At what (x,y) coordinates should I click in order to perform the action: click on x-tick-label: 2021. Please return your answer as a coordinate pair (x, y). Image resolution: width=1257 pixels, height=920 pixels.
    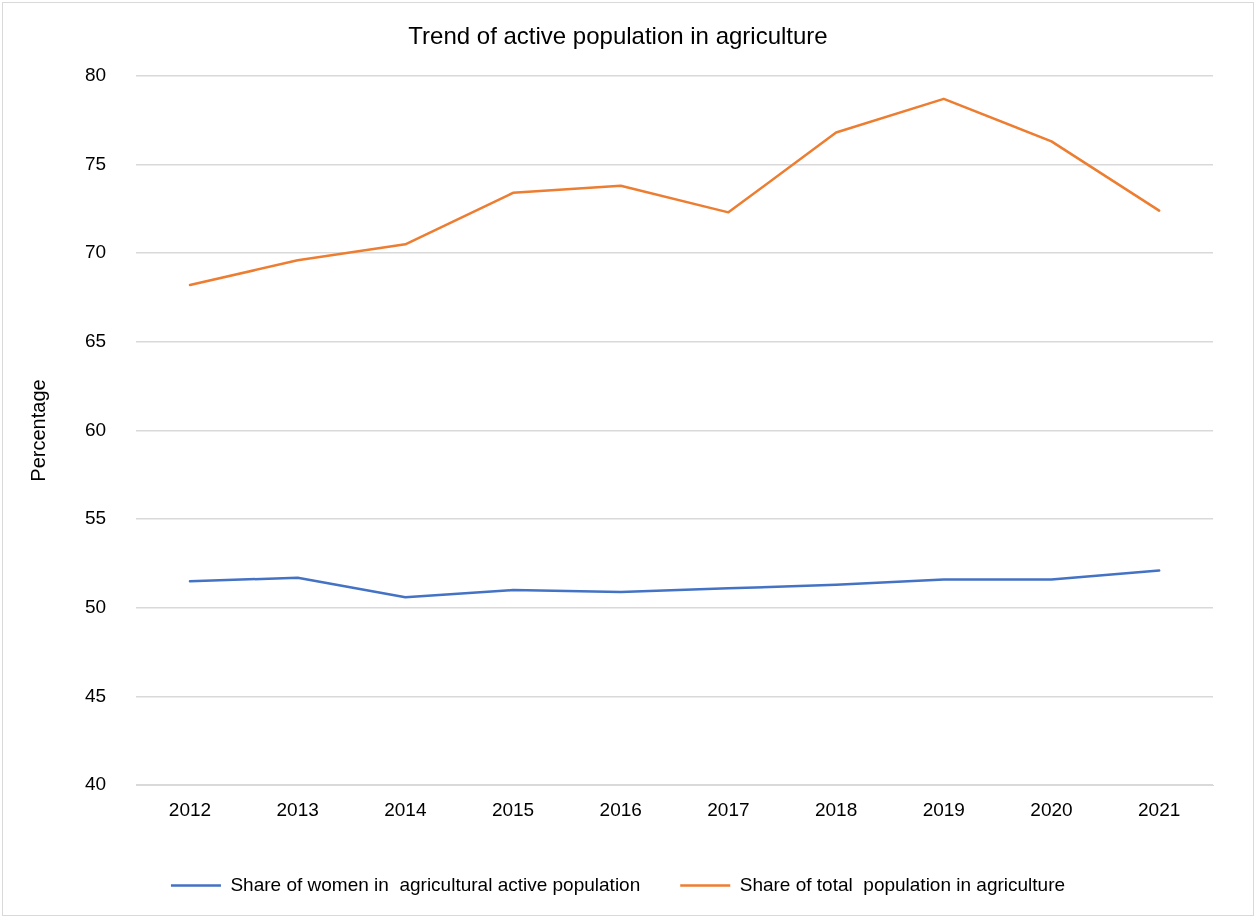
    Looking at the image, I should click on (1159, 809).